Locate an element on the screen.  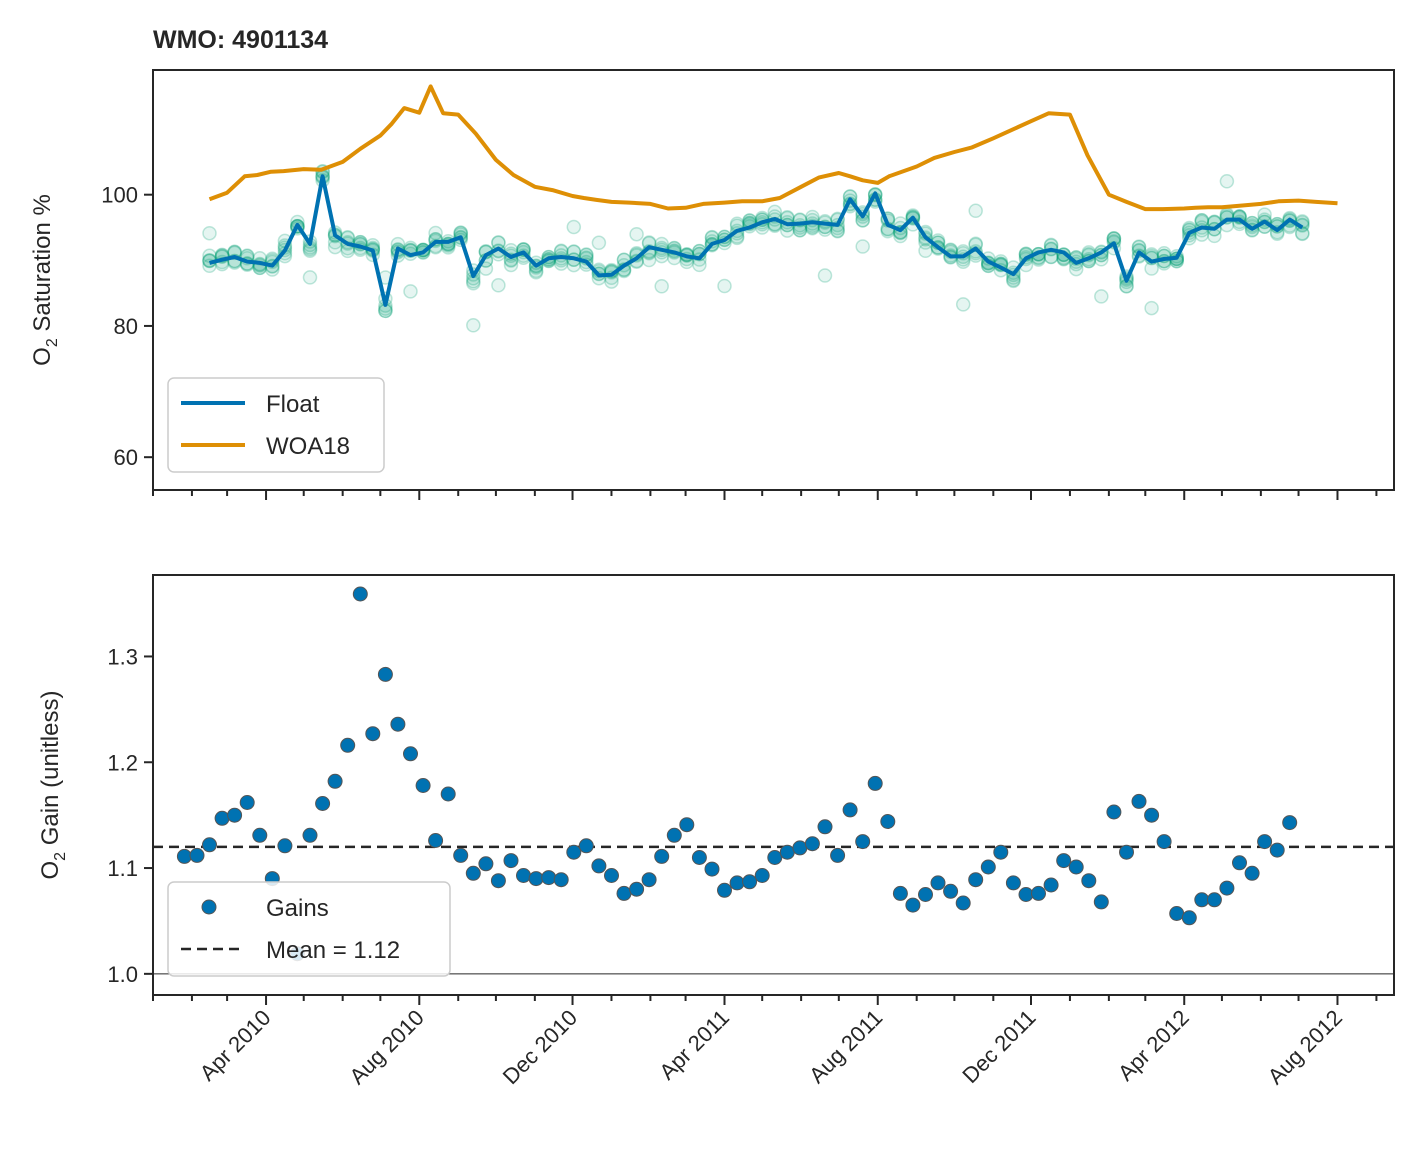
y-tick-label: 80 is located at coordinates (126, 326).